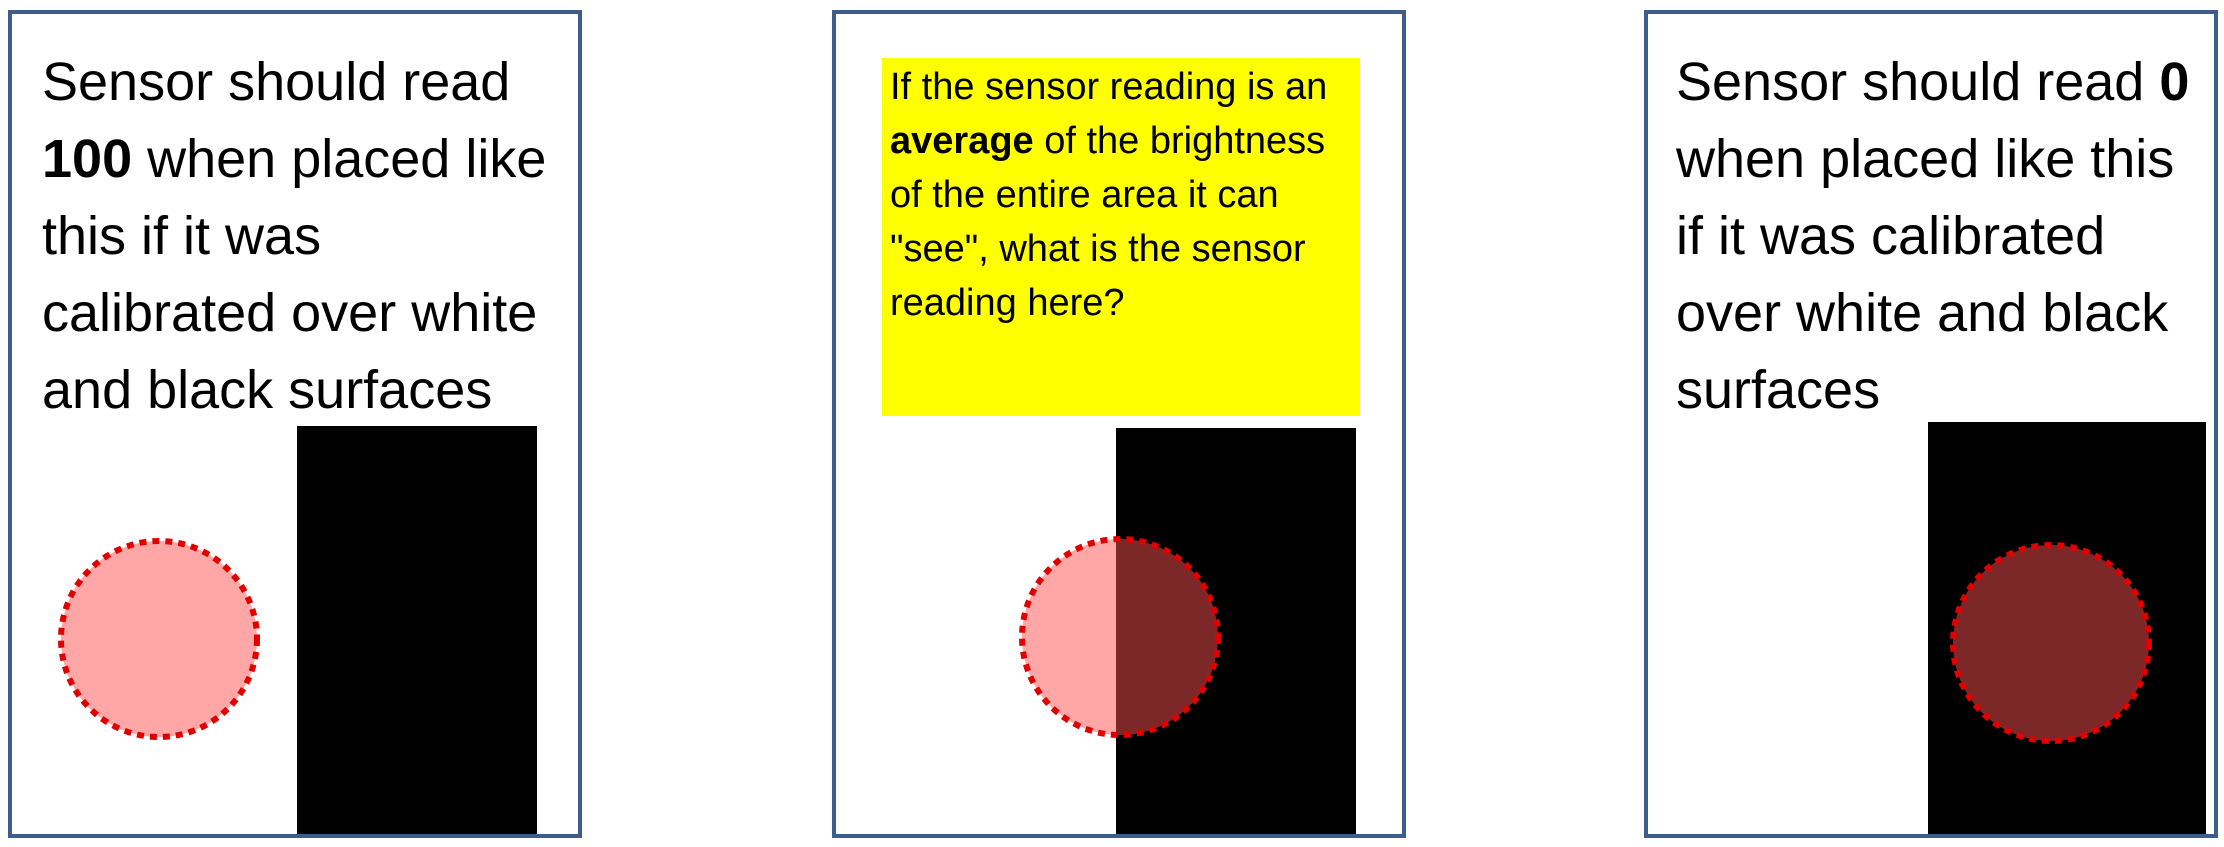 The height and width of the screenshot is (847, 2224). I want to click on black-surface, so click(417, 630).